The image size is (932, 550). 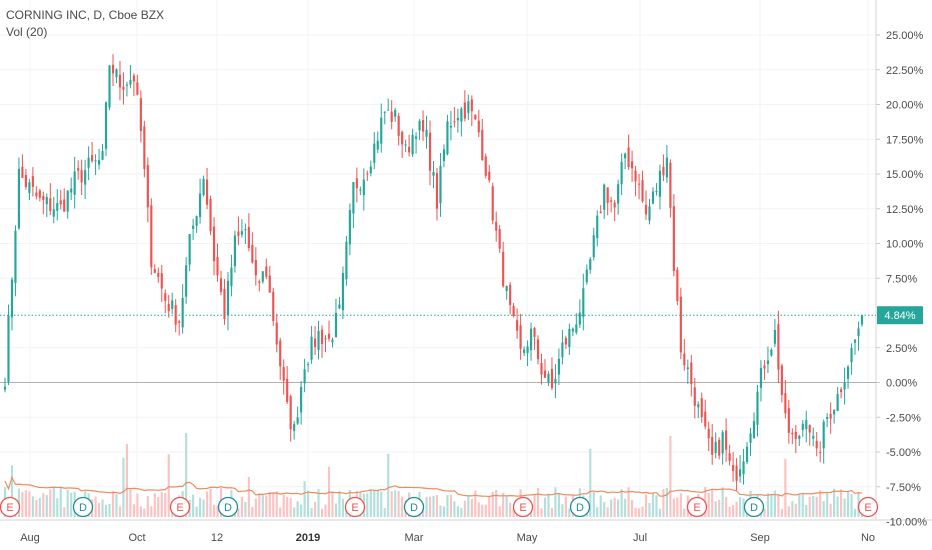 What do you see at coordinates (903, 418) in the screenshot?
I see `y-tick-label: -2.50%` at bounding box center [903, 418].